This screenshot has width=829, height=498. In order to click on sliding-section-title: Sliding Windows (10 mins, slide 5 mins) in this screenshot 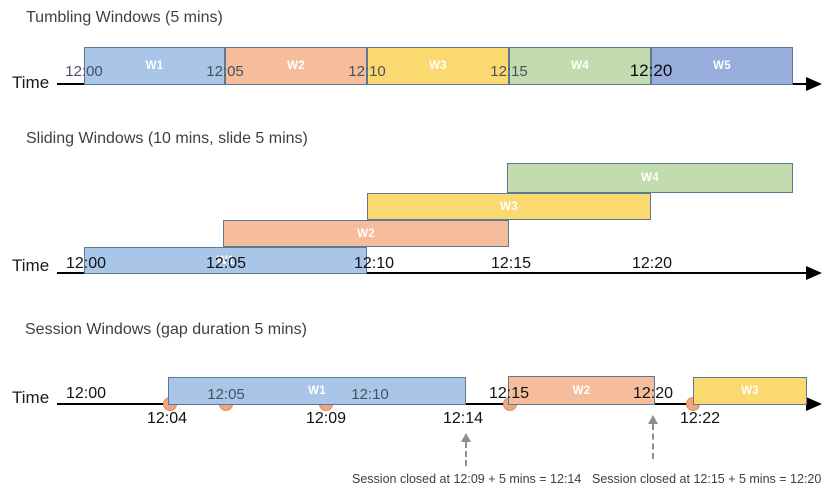, I will do `click(167, 138)`.